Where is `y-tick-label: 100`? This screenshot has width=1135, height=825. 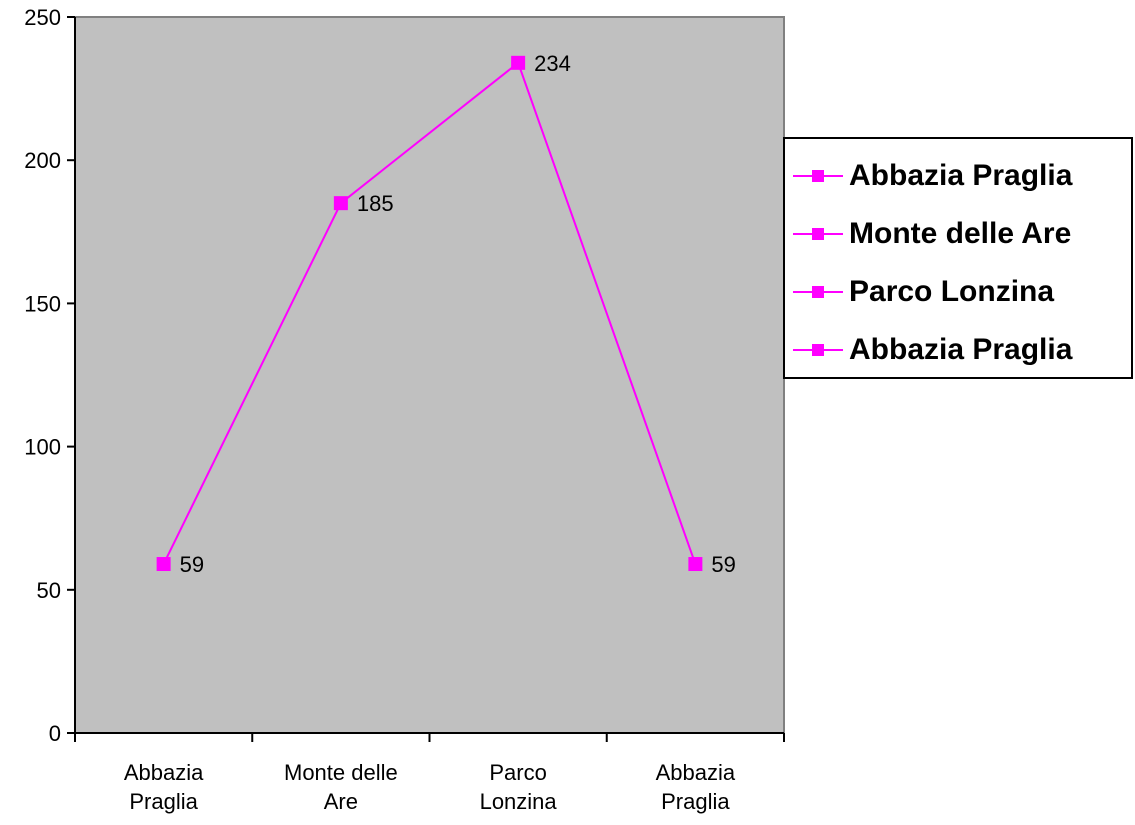
y-tick-label: 100 is located at coordinates (42, 447).